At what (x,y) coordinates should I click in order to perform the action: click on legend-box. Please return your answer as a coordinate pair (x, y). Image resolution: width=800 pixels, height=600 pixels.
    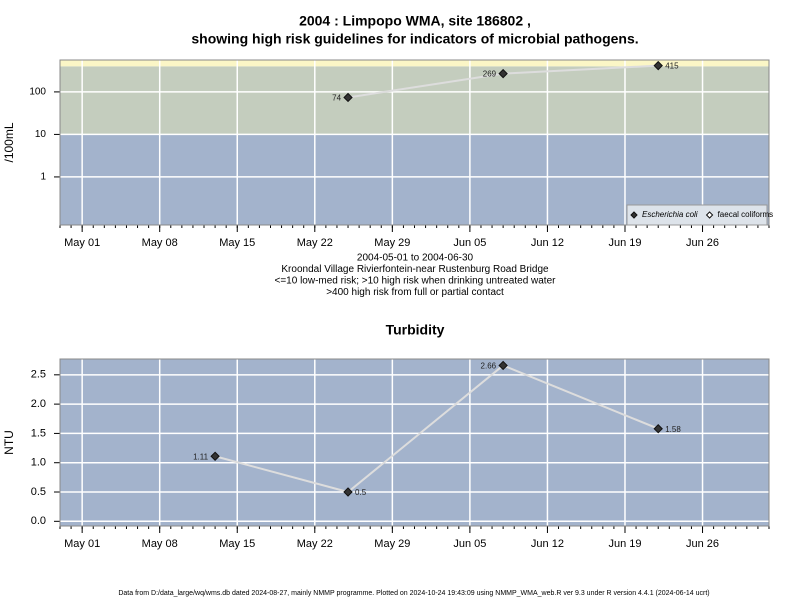
    Looking at the image, I should click on (697, 215).